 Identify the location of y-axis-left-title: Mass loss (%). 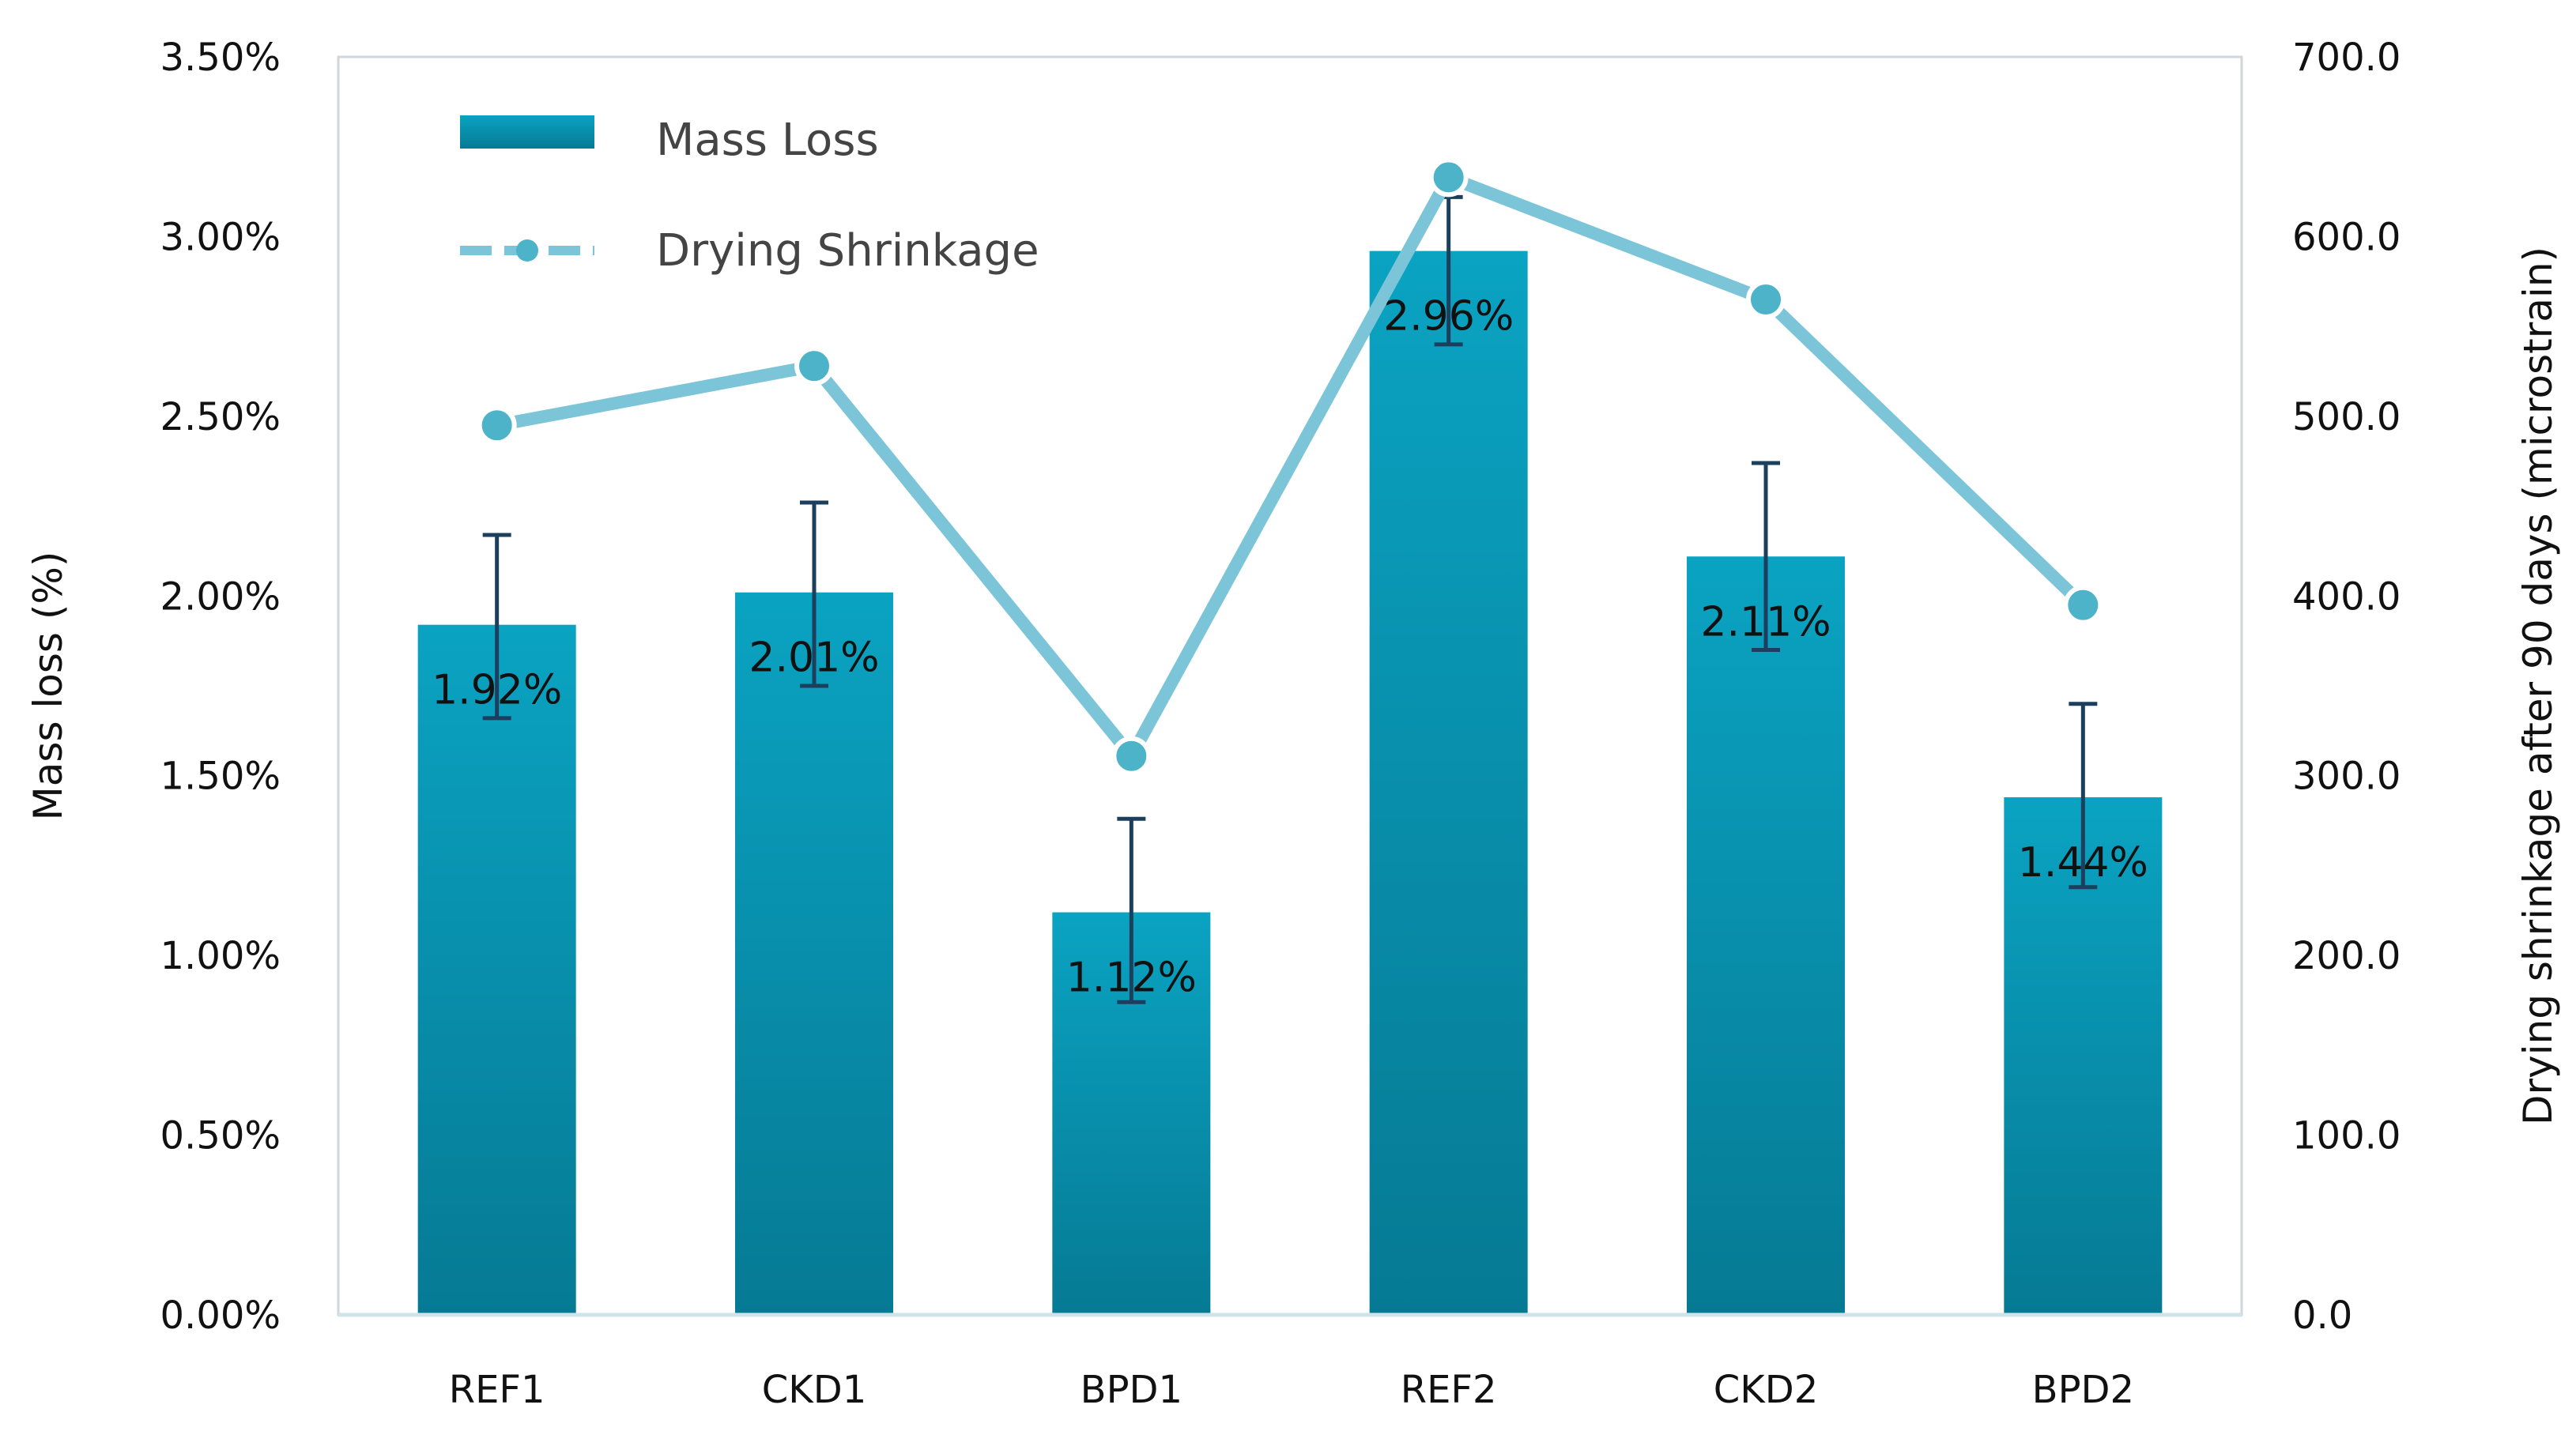
(48, 686).